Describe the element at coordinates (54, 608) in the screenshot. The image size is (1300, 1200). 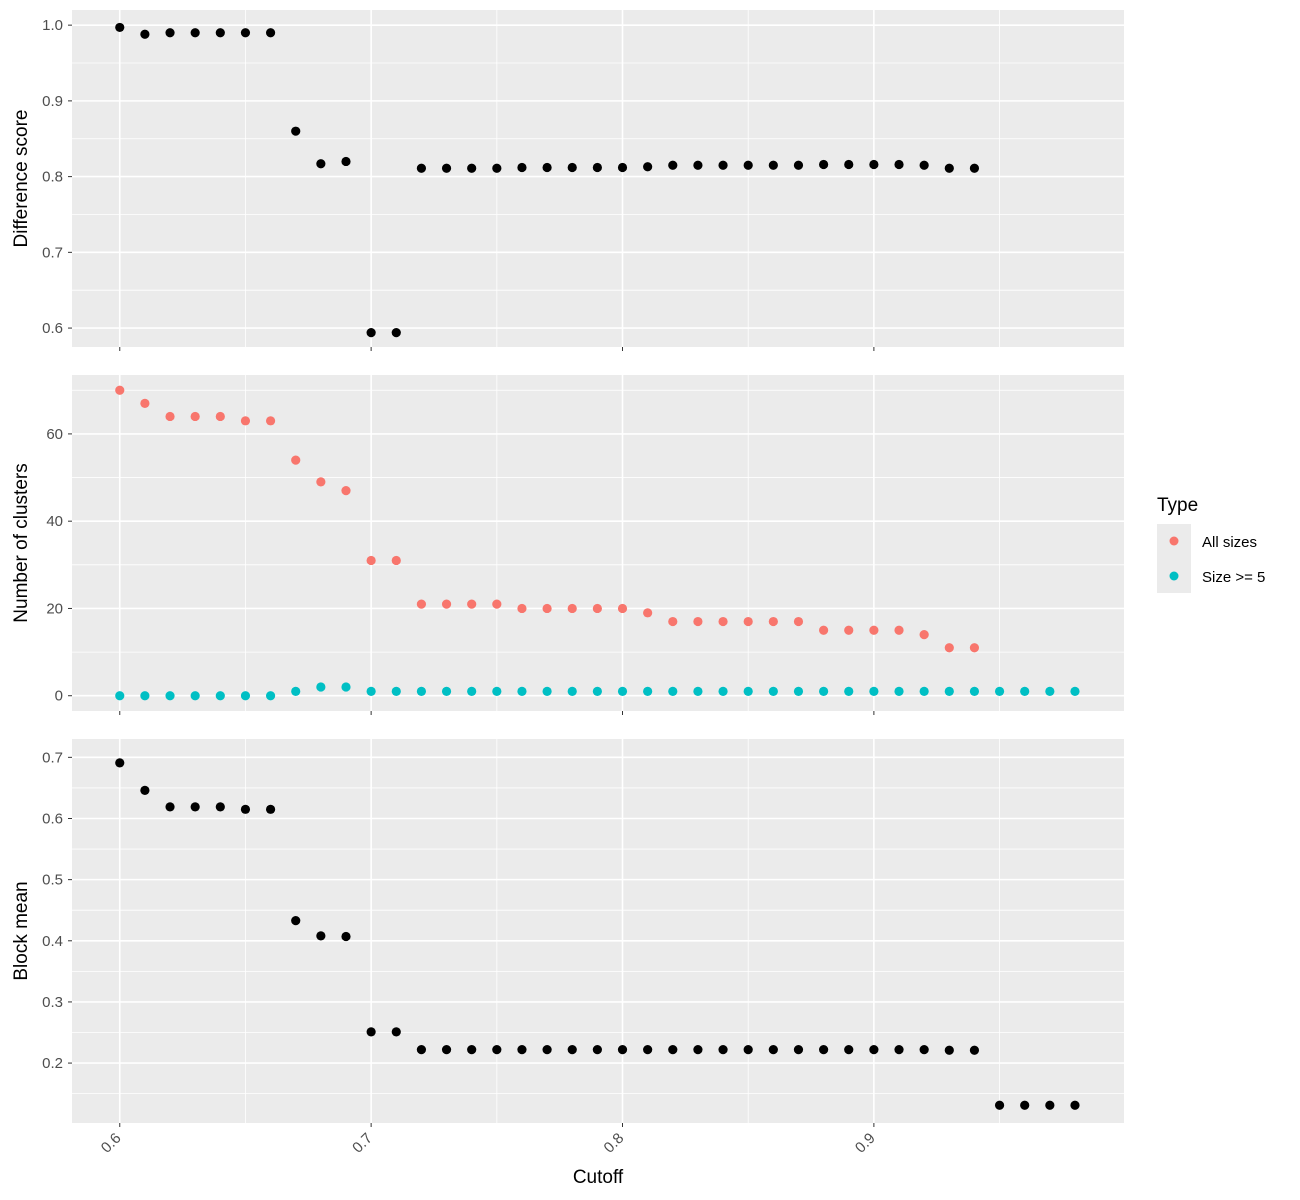
I see `y-tick-label: 20` at that location.